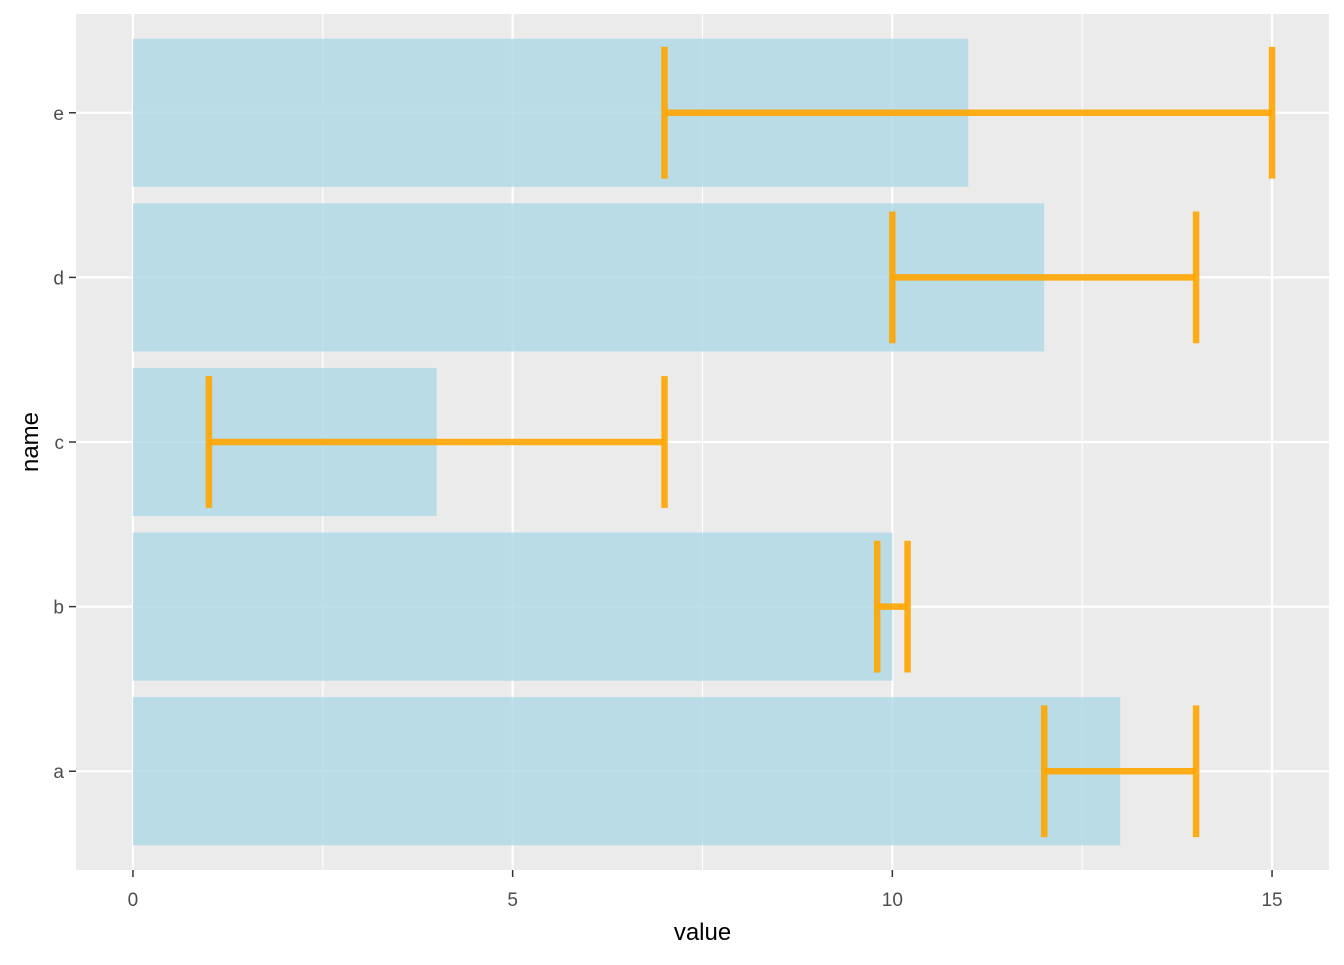 The height and width of the screenshot is (965, 1344). Describe the element at coordinates (436, 442) in the screenshot. I see `error-bar-c` at that location.